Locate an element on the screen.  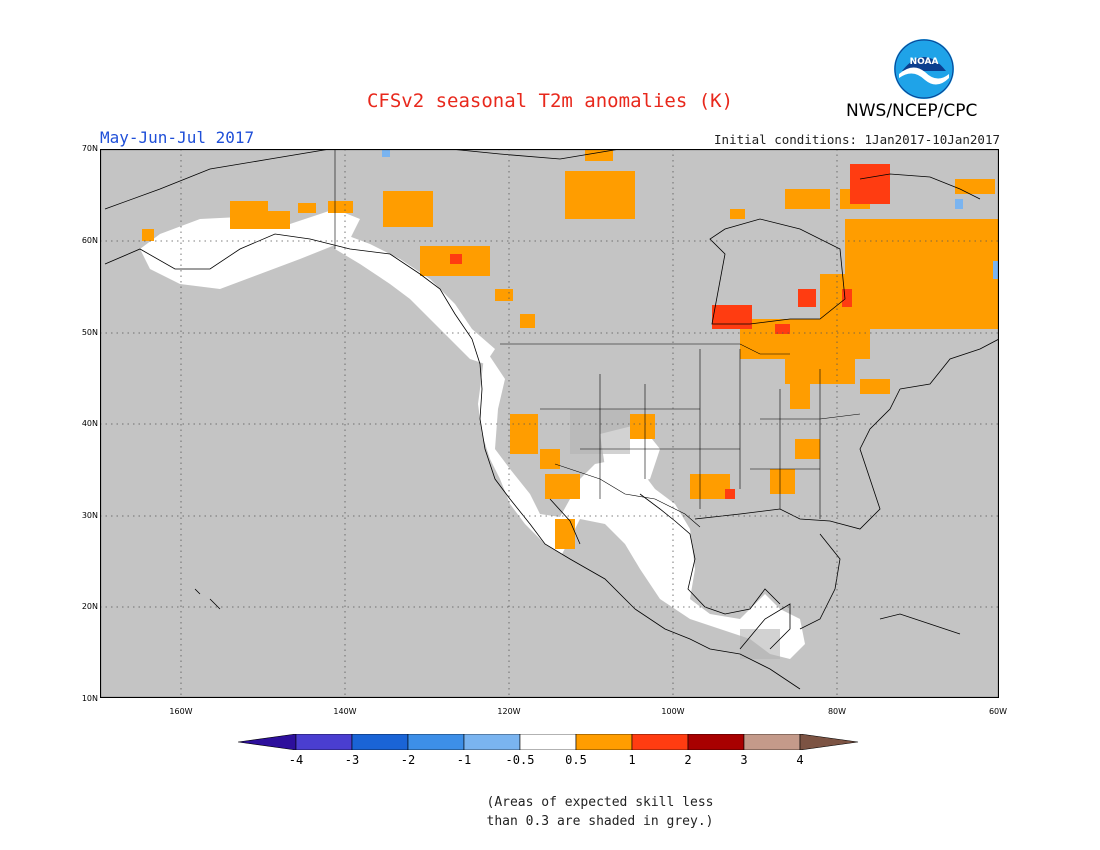
initial-conditions: Initial conditions: 1Jan2017-10Jan2017 is located at coordinates (857, 139).